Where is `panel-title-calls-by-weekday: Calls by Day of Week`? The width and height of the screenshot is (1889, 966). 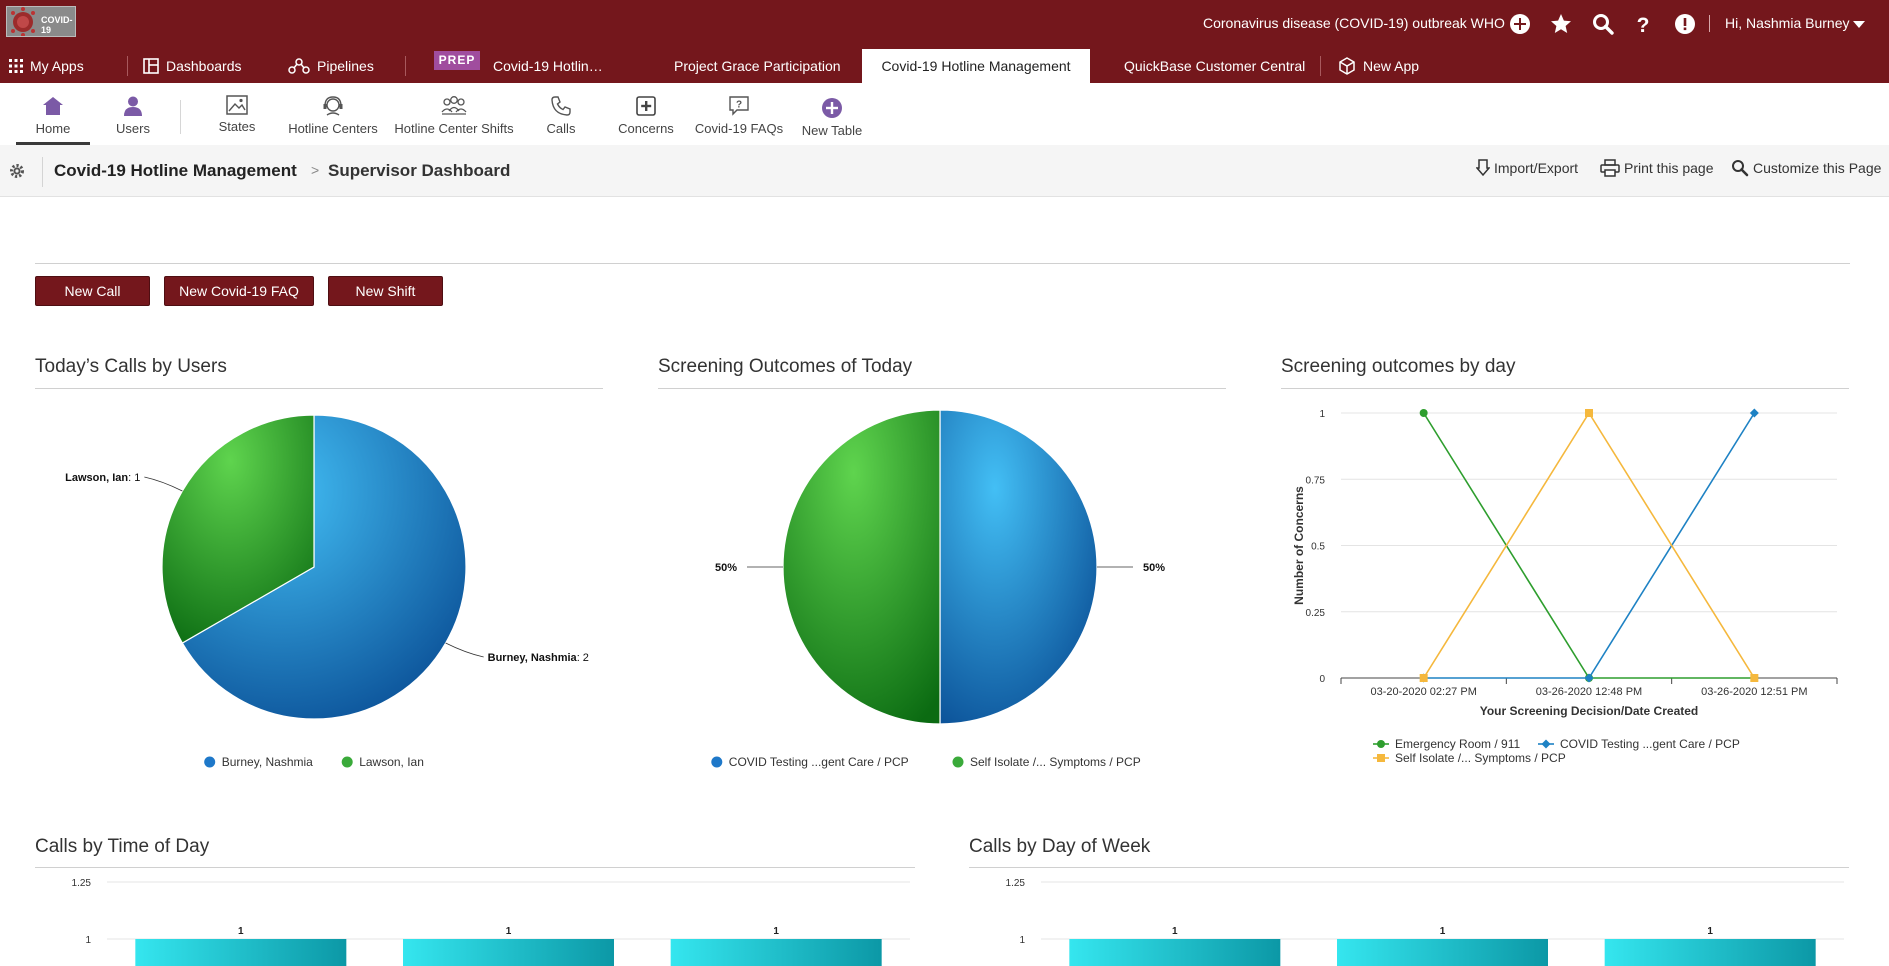 panel-title-calls-by-weekday: Calls by Day of Week is located at coordinates (1060, 846).